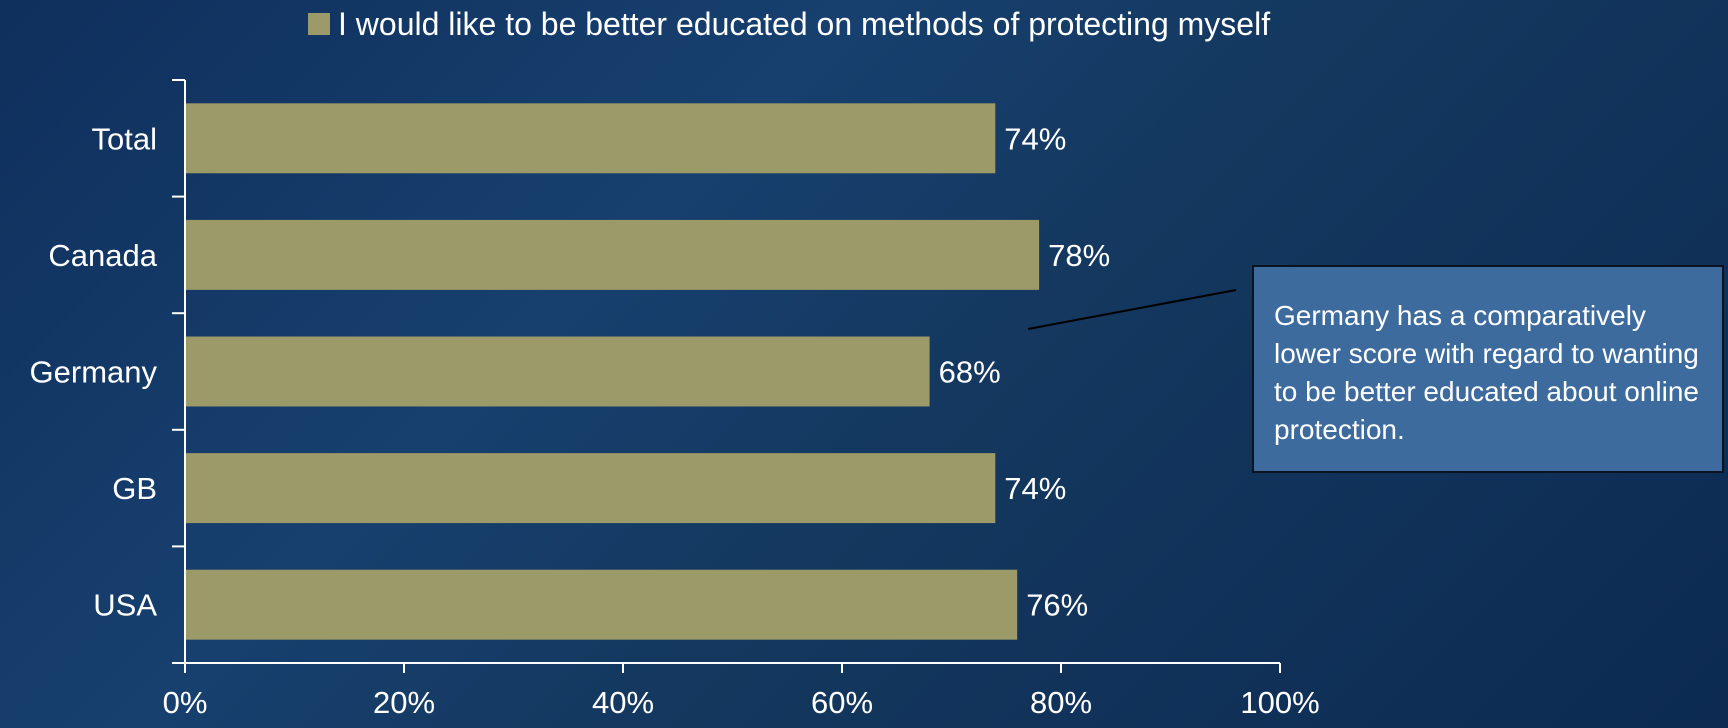  What do you see at coordinates (1279, 702) in the screenshot?
I see `x-tick-label: 100%` at bounding box center [1279, 702].